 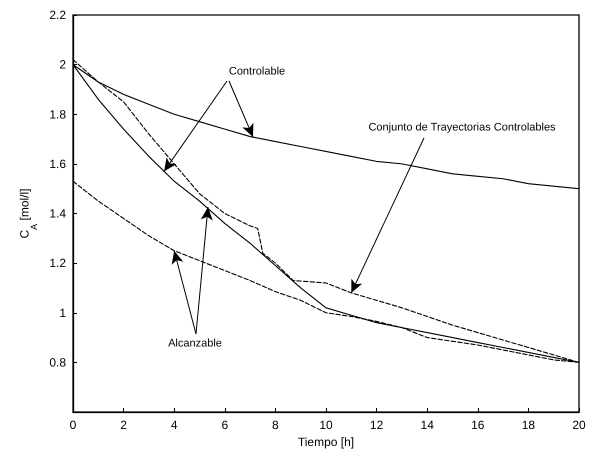 What do you see at coordinates (427, 425) in the screenshot?
I see `x-tick-label: 14` at bounding box center [427, 425].